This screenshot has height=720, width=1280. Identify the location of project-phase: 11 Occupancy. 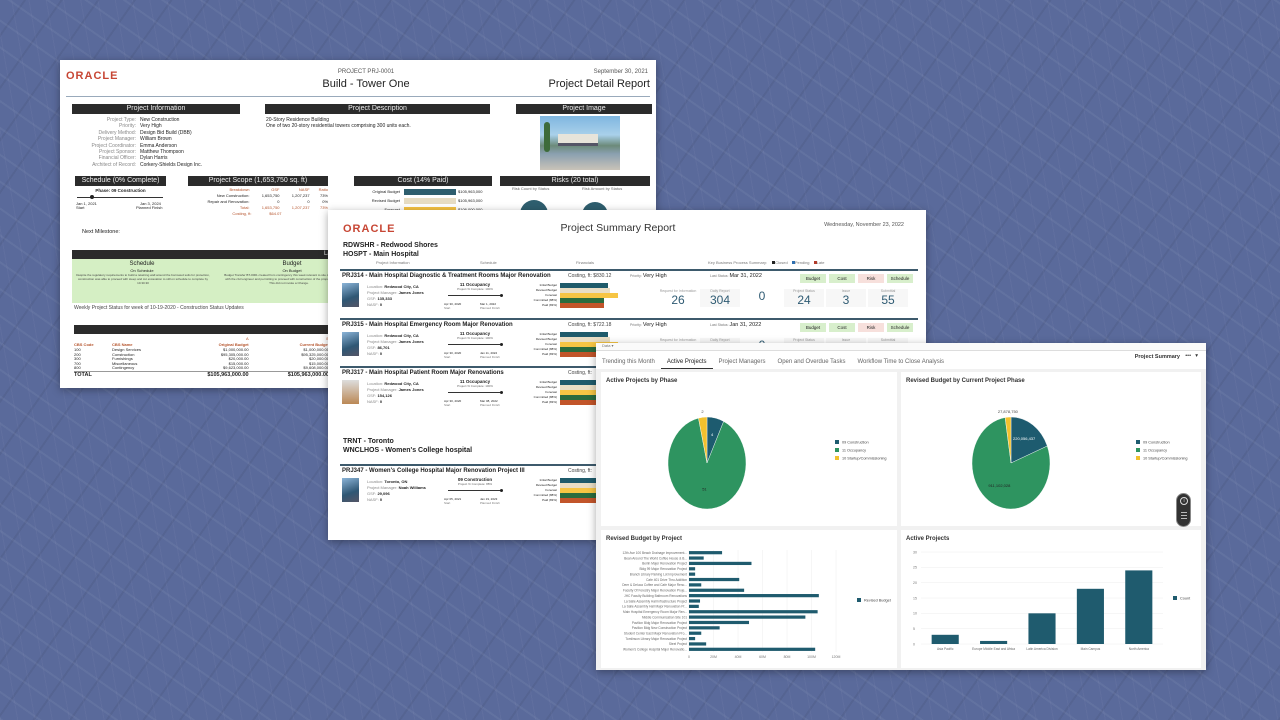
(475, 381).